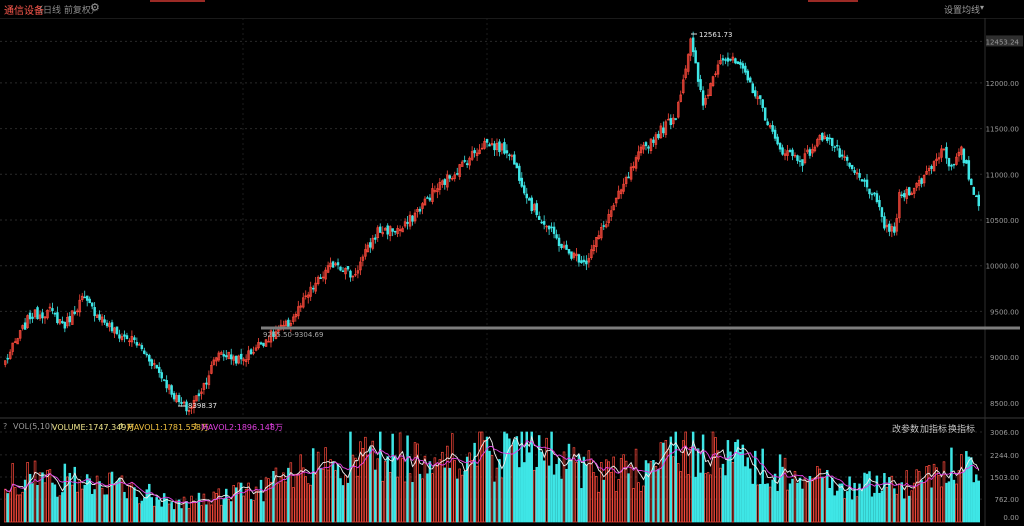  Describe the element at coordinates (5, 426) in the screenshot. I see `question-icon: ?` at that location.